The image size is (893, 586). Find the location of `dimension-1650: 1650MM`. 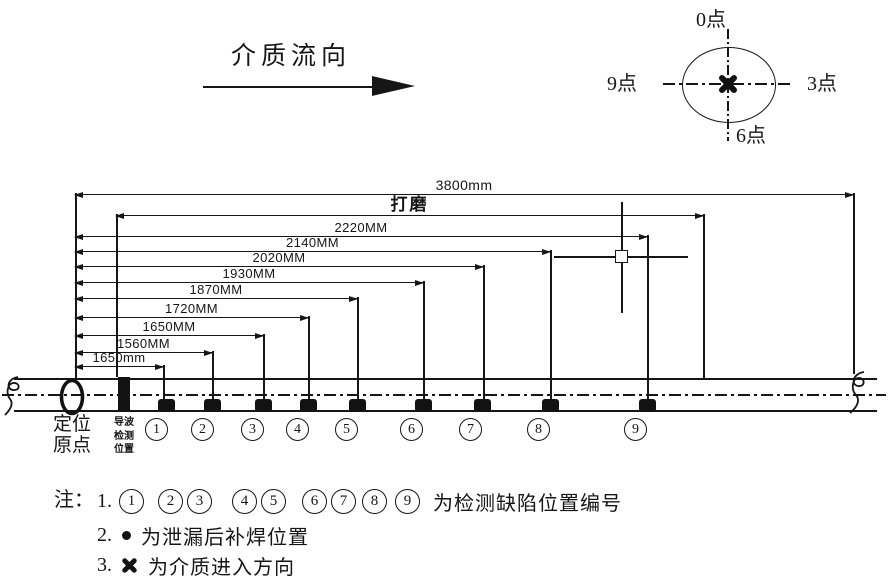

dimension-1650: 1650MM is located at coordinates (169, 329).